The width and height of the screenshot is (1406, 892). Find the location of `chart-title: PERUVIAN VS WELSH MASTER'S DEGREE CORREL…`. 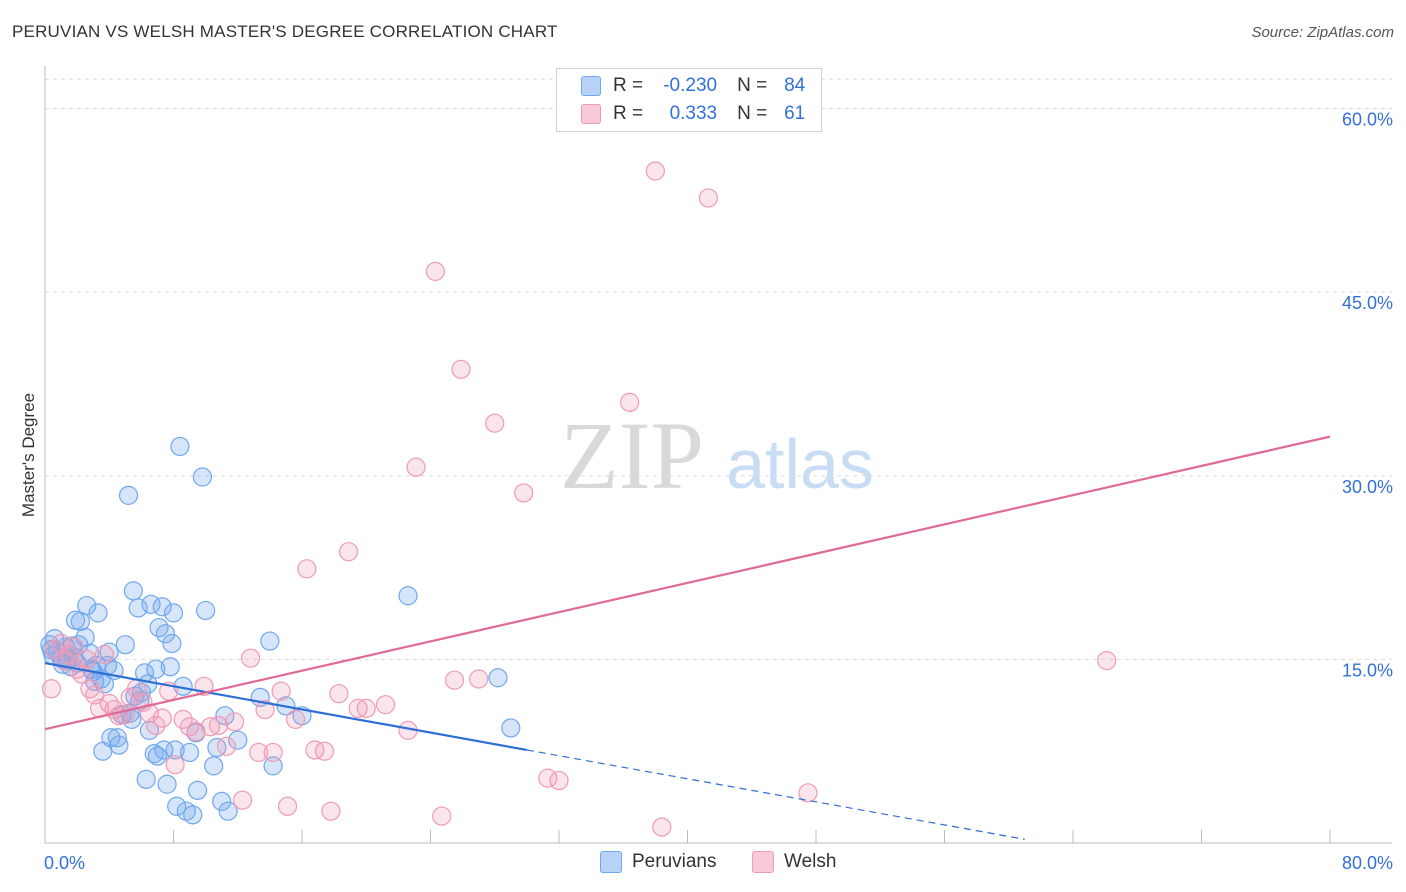

chart-title: PERUVIAN VS WELSH MASTER'S DEGREE CORREL… is located at coordinates (285, 31).